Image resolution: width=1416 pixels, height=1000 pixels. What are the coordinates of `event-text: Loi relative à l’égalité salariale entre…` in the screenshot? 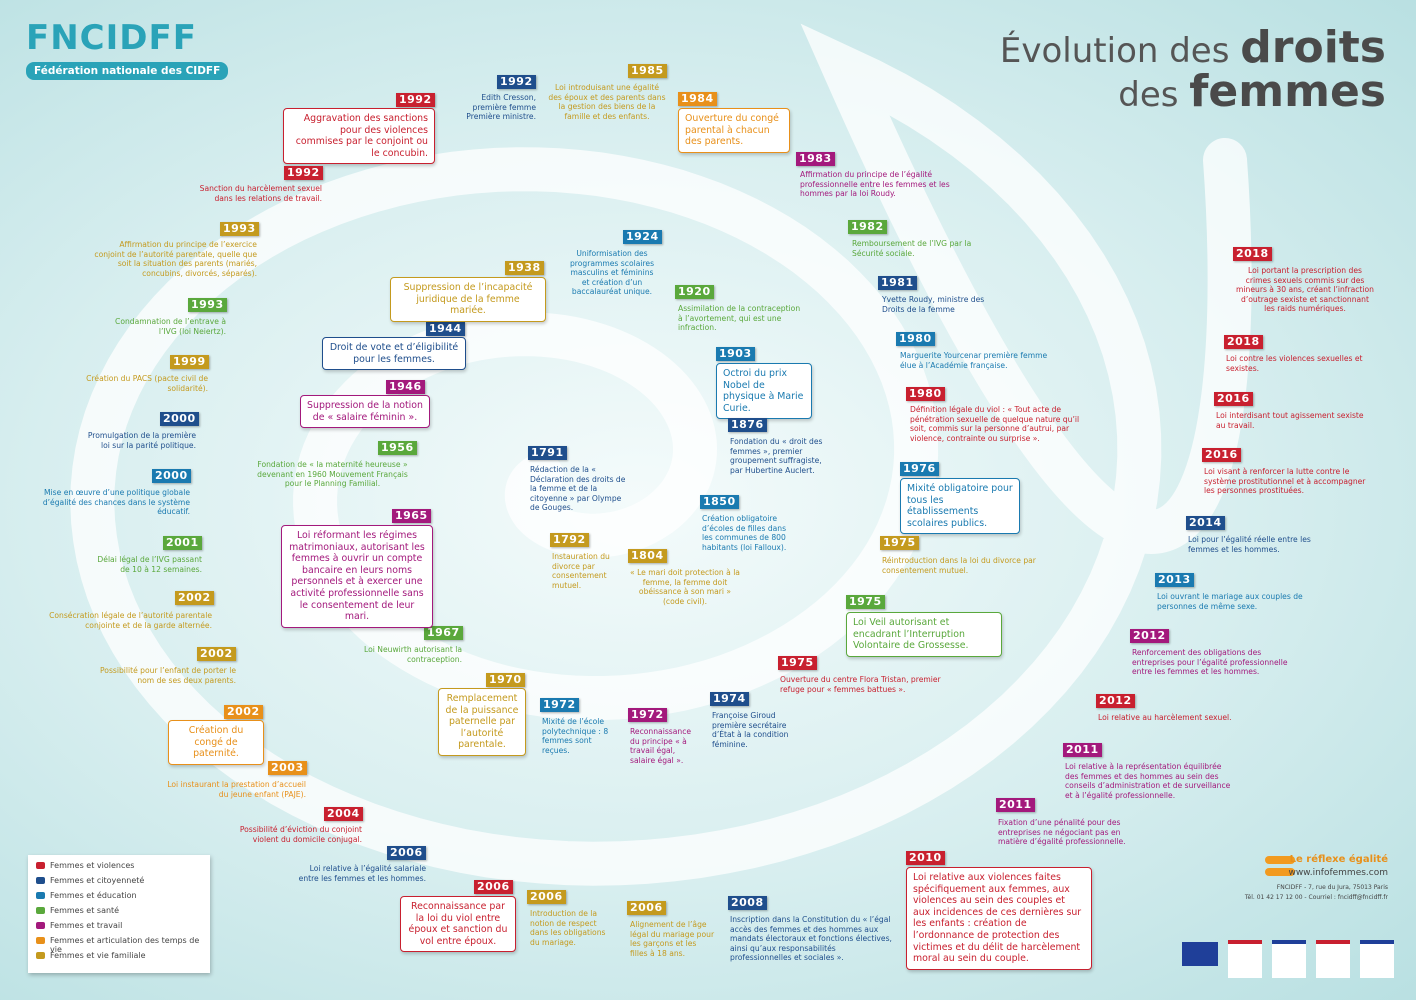 It's located at (362, 873).